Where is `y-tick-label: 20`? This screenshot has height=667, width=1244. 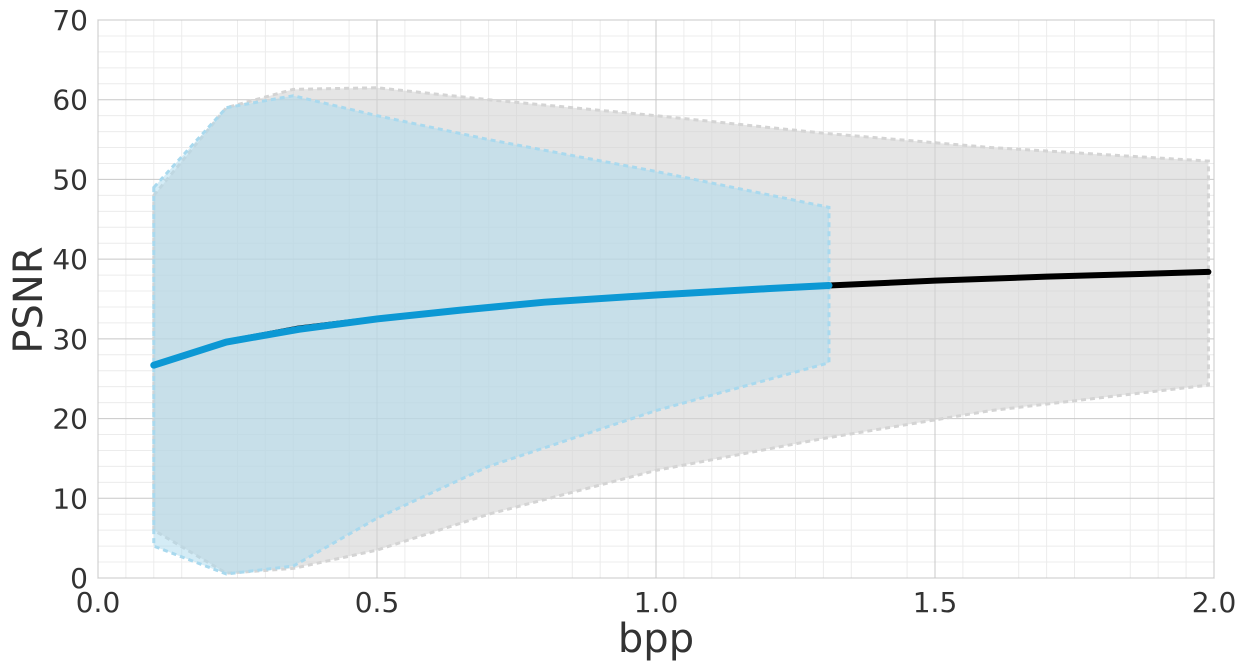 y-tick-label: 20 is located at coordinates (70, 419).